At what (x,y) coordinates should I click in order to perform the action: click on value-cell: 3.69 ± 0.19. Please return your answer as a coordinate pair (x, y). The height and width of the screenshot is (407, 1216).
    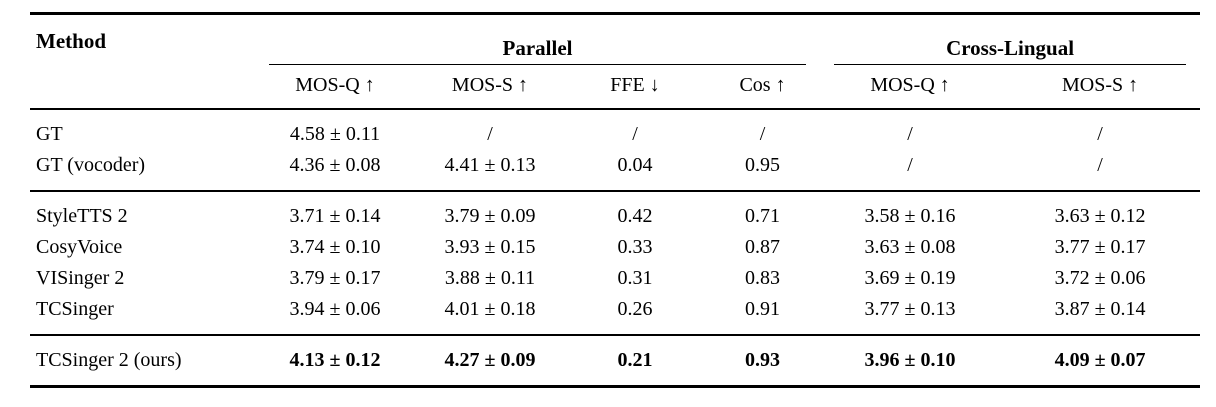
    Looking at the image, I should click on (910, 278).